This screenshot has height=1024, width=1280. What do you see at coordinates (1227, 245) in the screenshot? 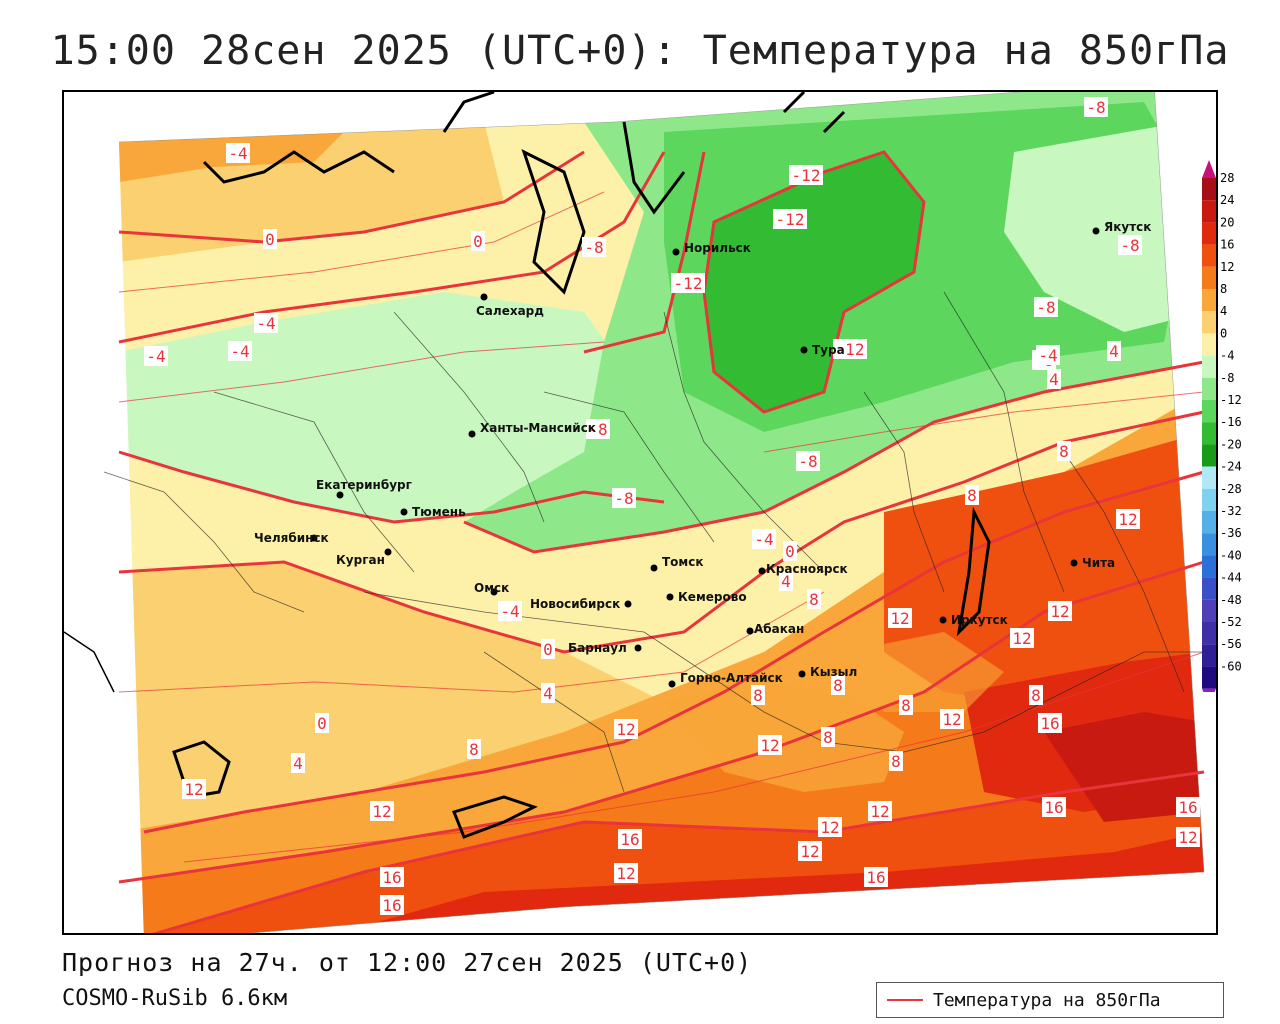
I see `colorbar-tick-label: 16` at bounding box center [1227, 245].